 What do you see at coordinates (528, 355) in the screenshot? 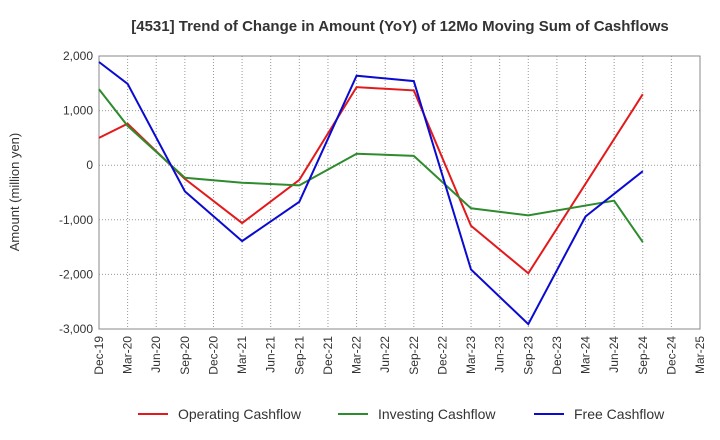
I see `x-tick-label: Sep-23` at bounding box center [528, 355].